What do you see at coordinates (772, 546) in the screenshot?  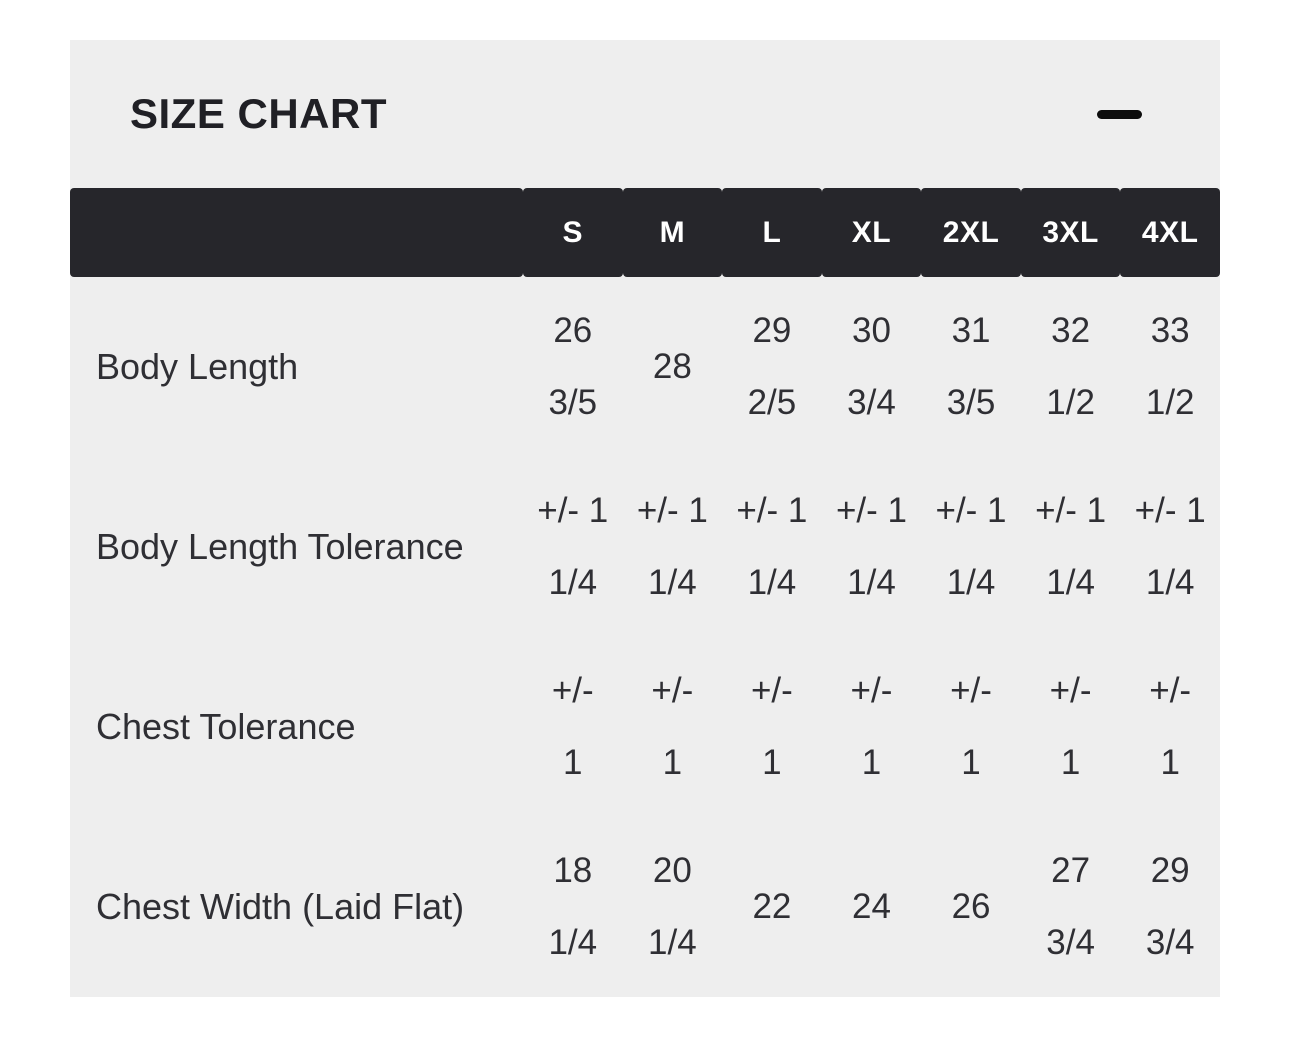 I see `cell-bl-tolerance-l: +/- 1 1/4` at bounding box center [772, 546].